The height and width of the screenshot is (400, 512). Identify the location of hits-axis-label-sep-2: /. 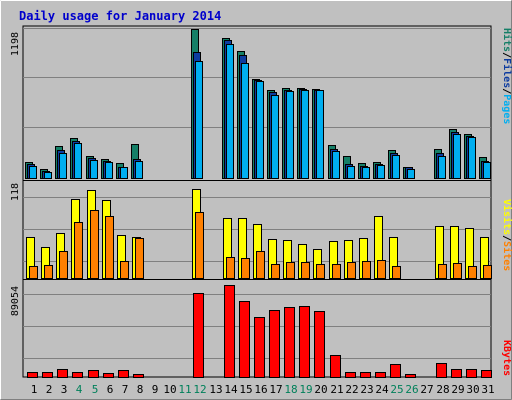
(506, 91).